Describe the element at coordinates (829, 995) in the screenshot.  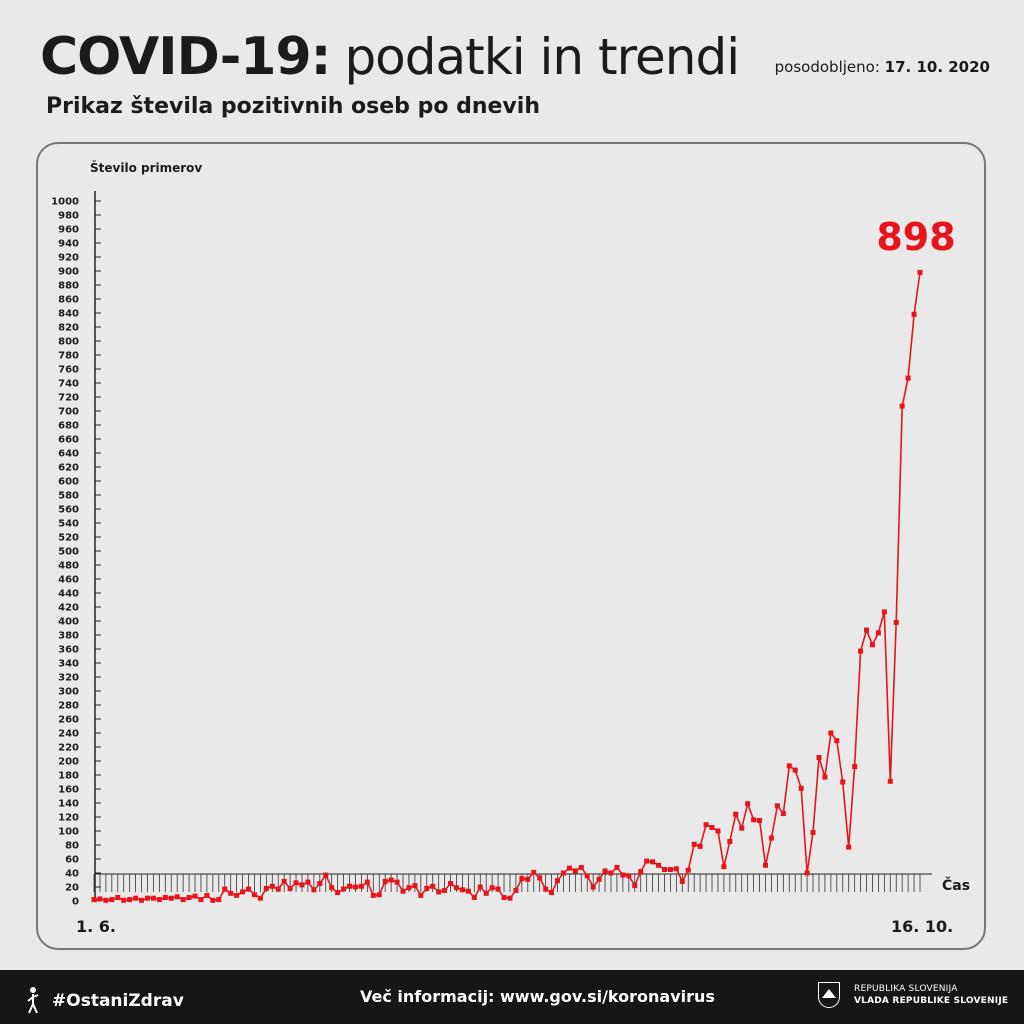
I see `coat-of-arms-icon` at that location.